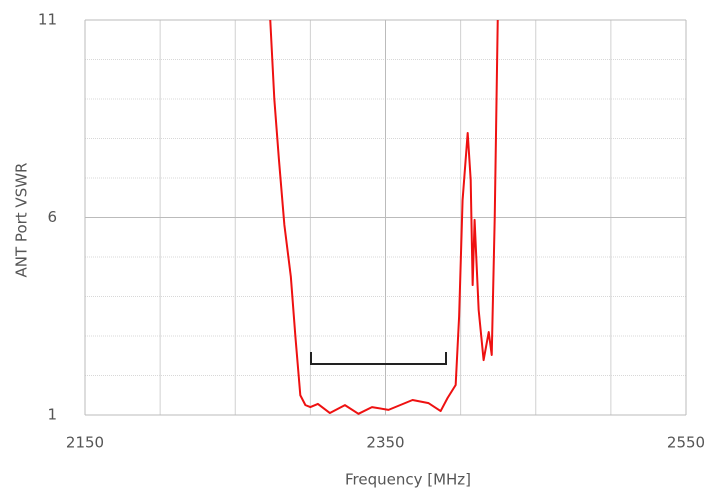  What do you see at coordinates (22, 220) in the screenshot?
I see `y-axis-label: ANT Port VSWR` at bounding box center [22, 220].